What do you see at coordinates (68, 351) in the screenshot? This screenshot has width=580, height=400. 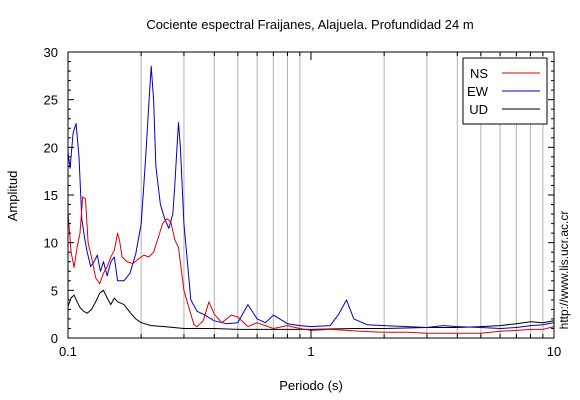 I see `x-tick-label: 0.1` at bounding box center [68, 351].